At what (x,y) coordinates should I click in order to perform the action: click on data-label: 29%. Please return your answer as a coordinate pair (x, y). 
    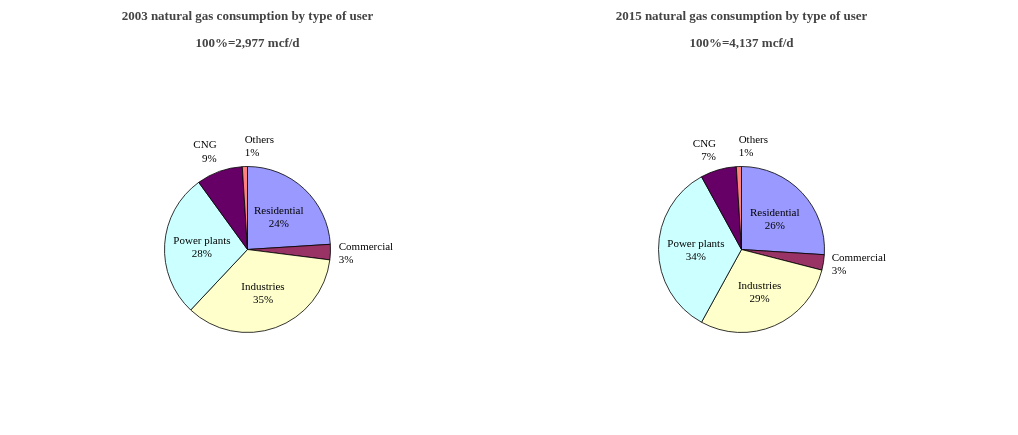
    Looking at the image, I should click on (759, 298).